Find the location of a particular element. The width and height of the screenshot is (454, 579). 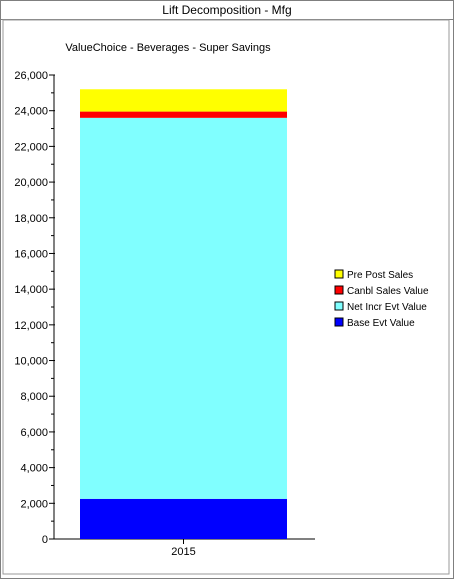

y-tick-label: 6,000 is located at coordinates (34, 433).